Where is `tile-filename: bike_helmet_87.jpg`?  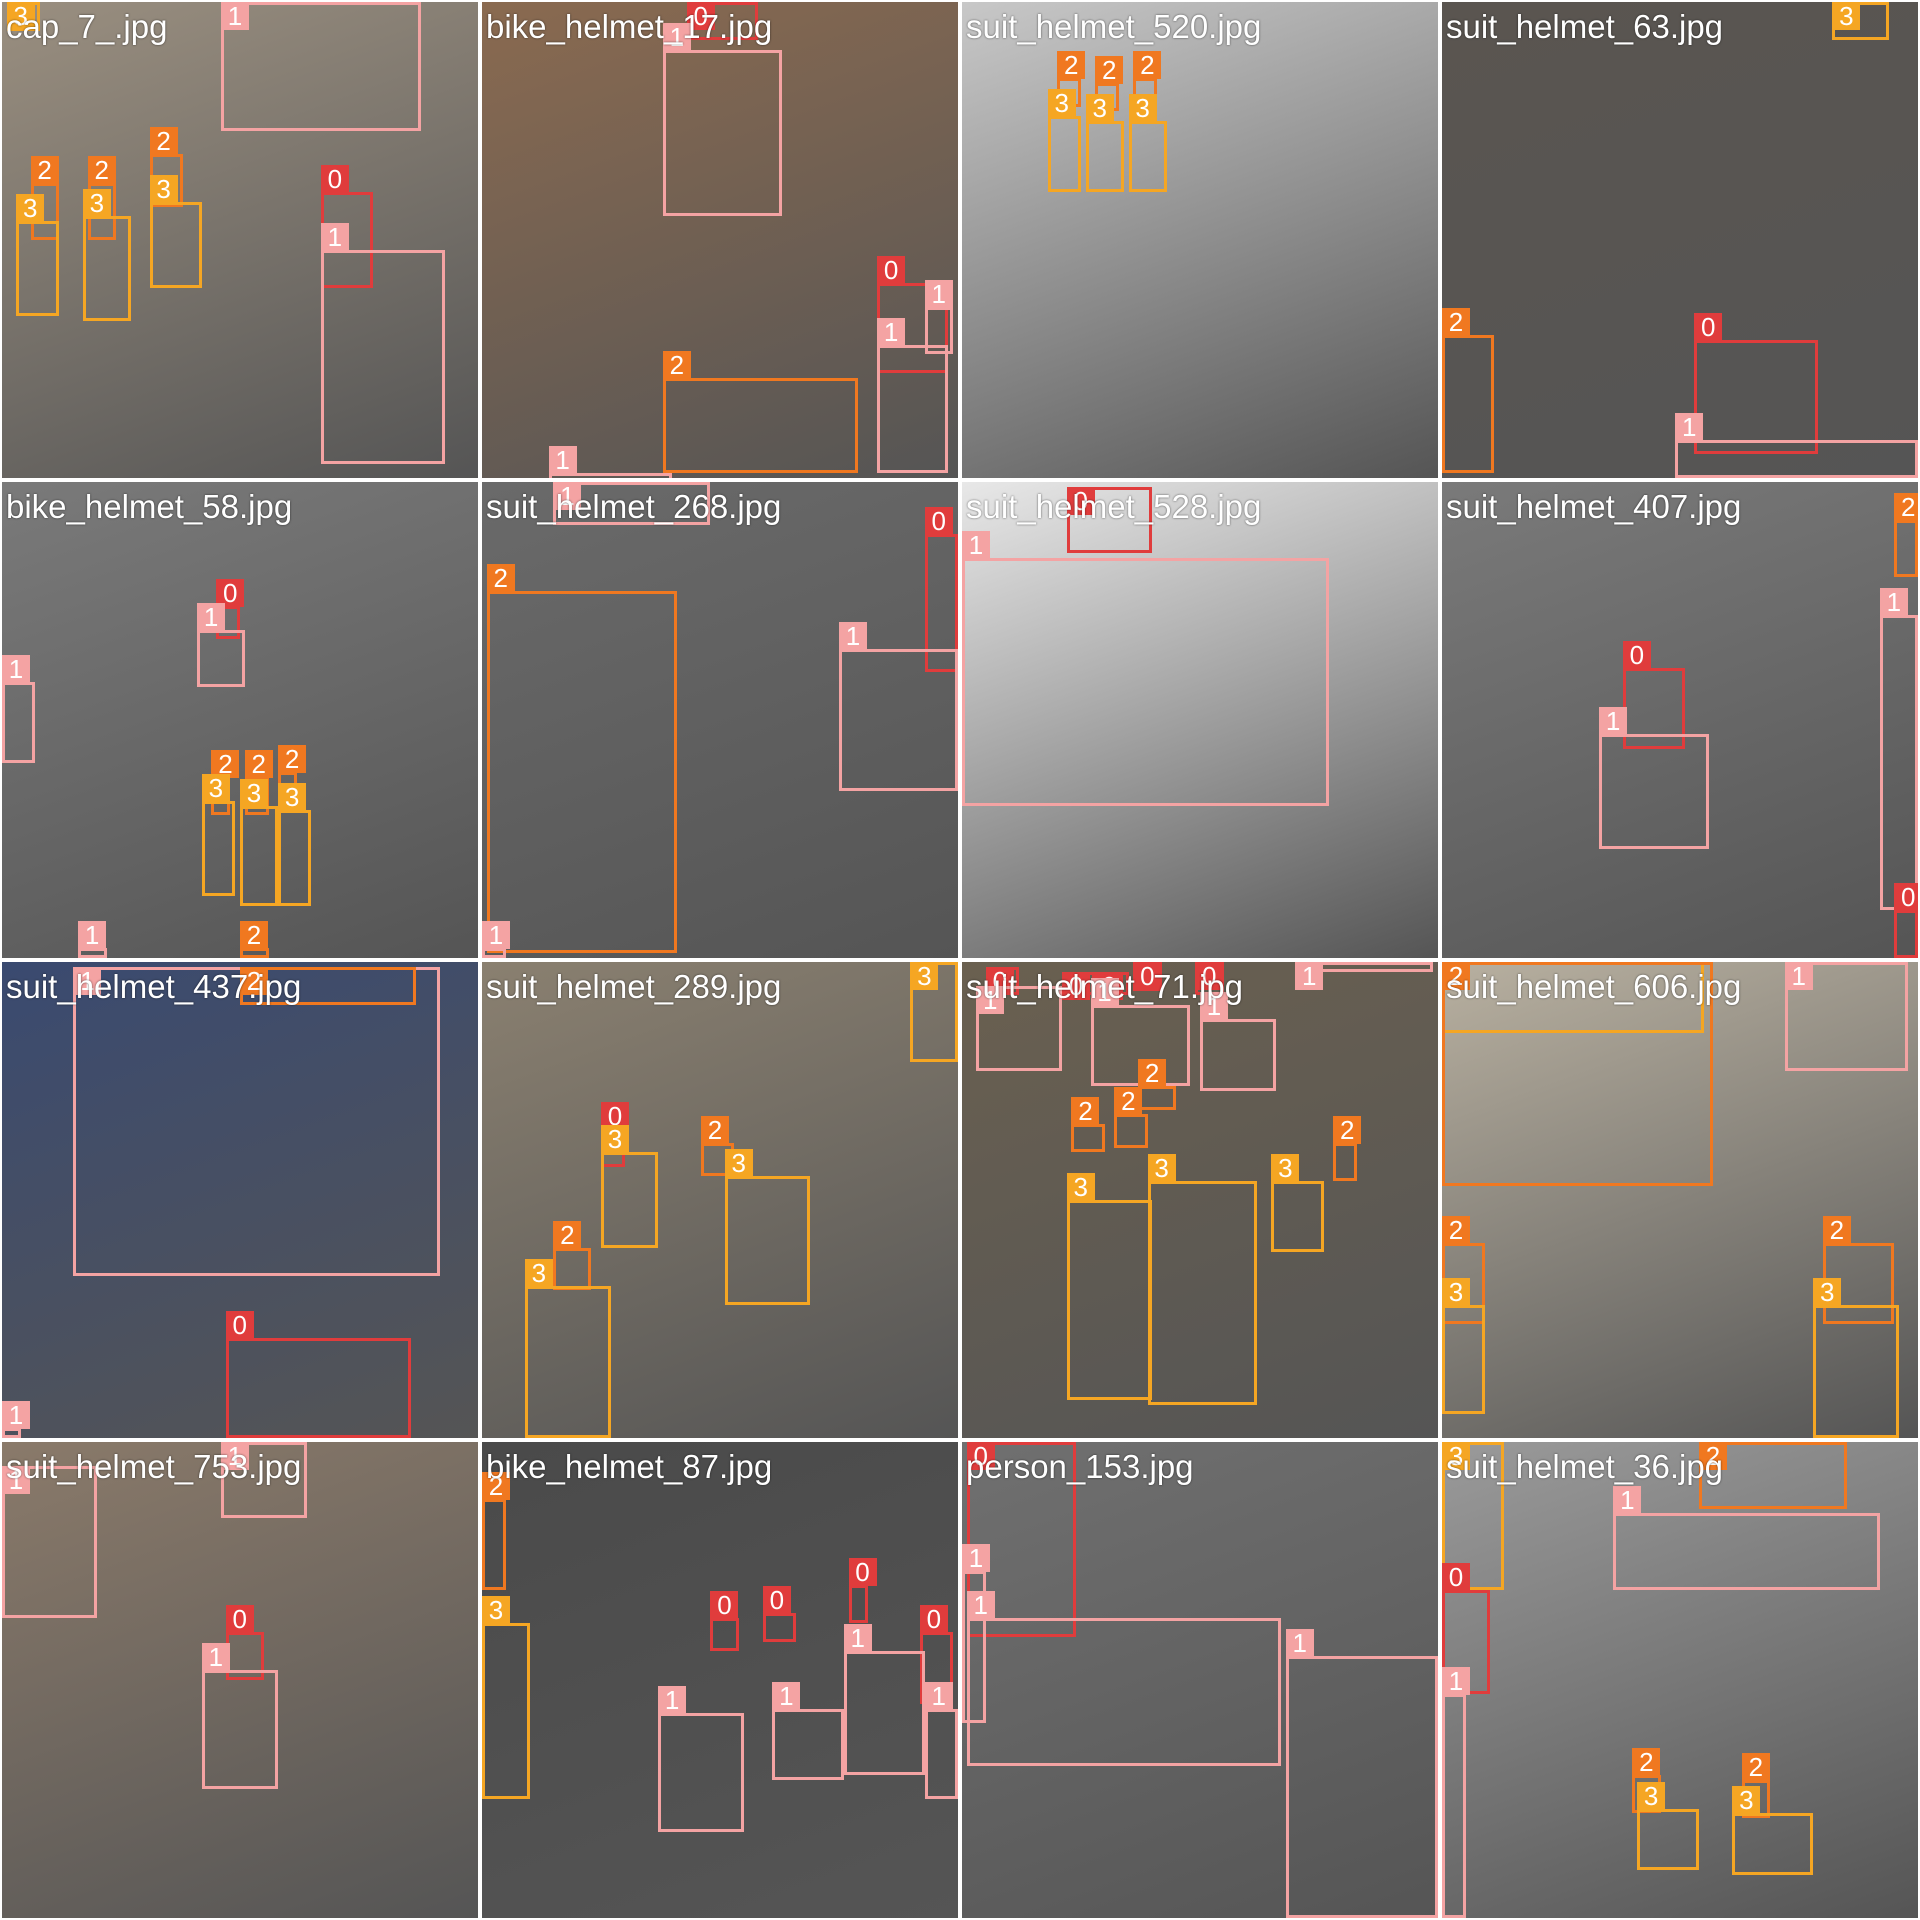
tile-filename: bike_helmet_87.jpg is located at coordinates (629, 1466).